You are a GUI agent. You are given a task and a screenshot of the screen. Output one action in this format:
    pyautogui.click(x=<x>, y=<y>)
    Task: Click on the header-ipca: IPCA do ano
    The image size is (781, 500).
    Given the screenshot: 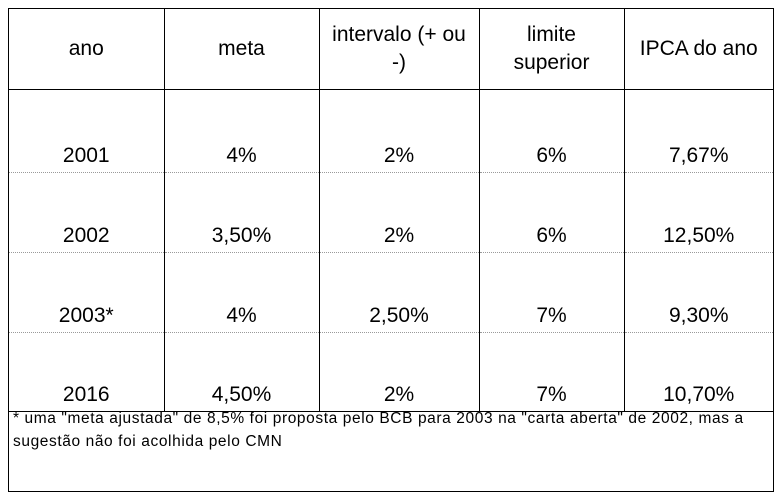 What is the action you would take?
    pyautogui.click(x=698, y=49)
    